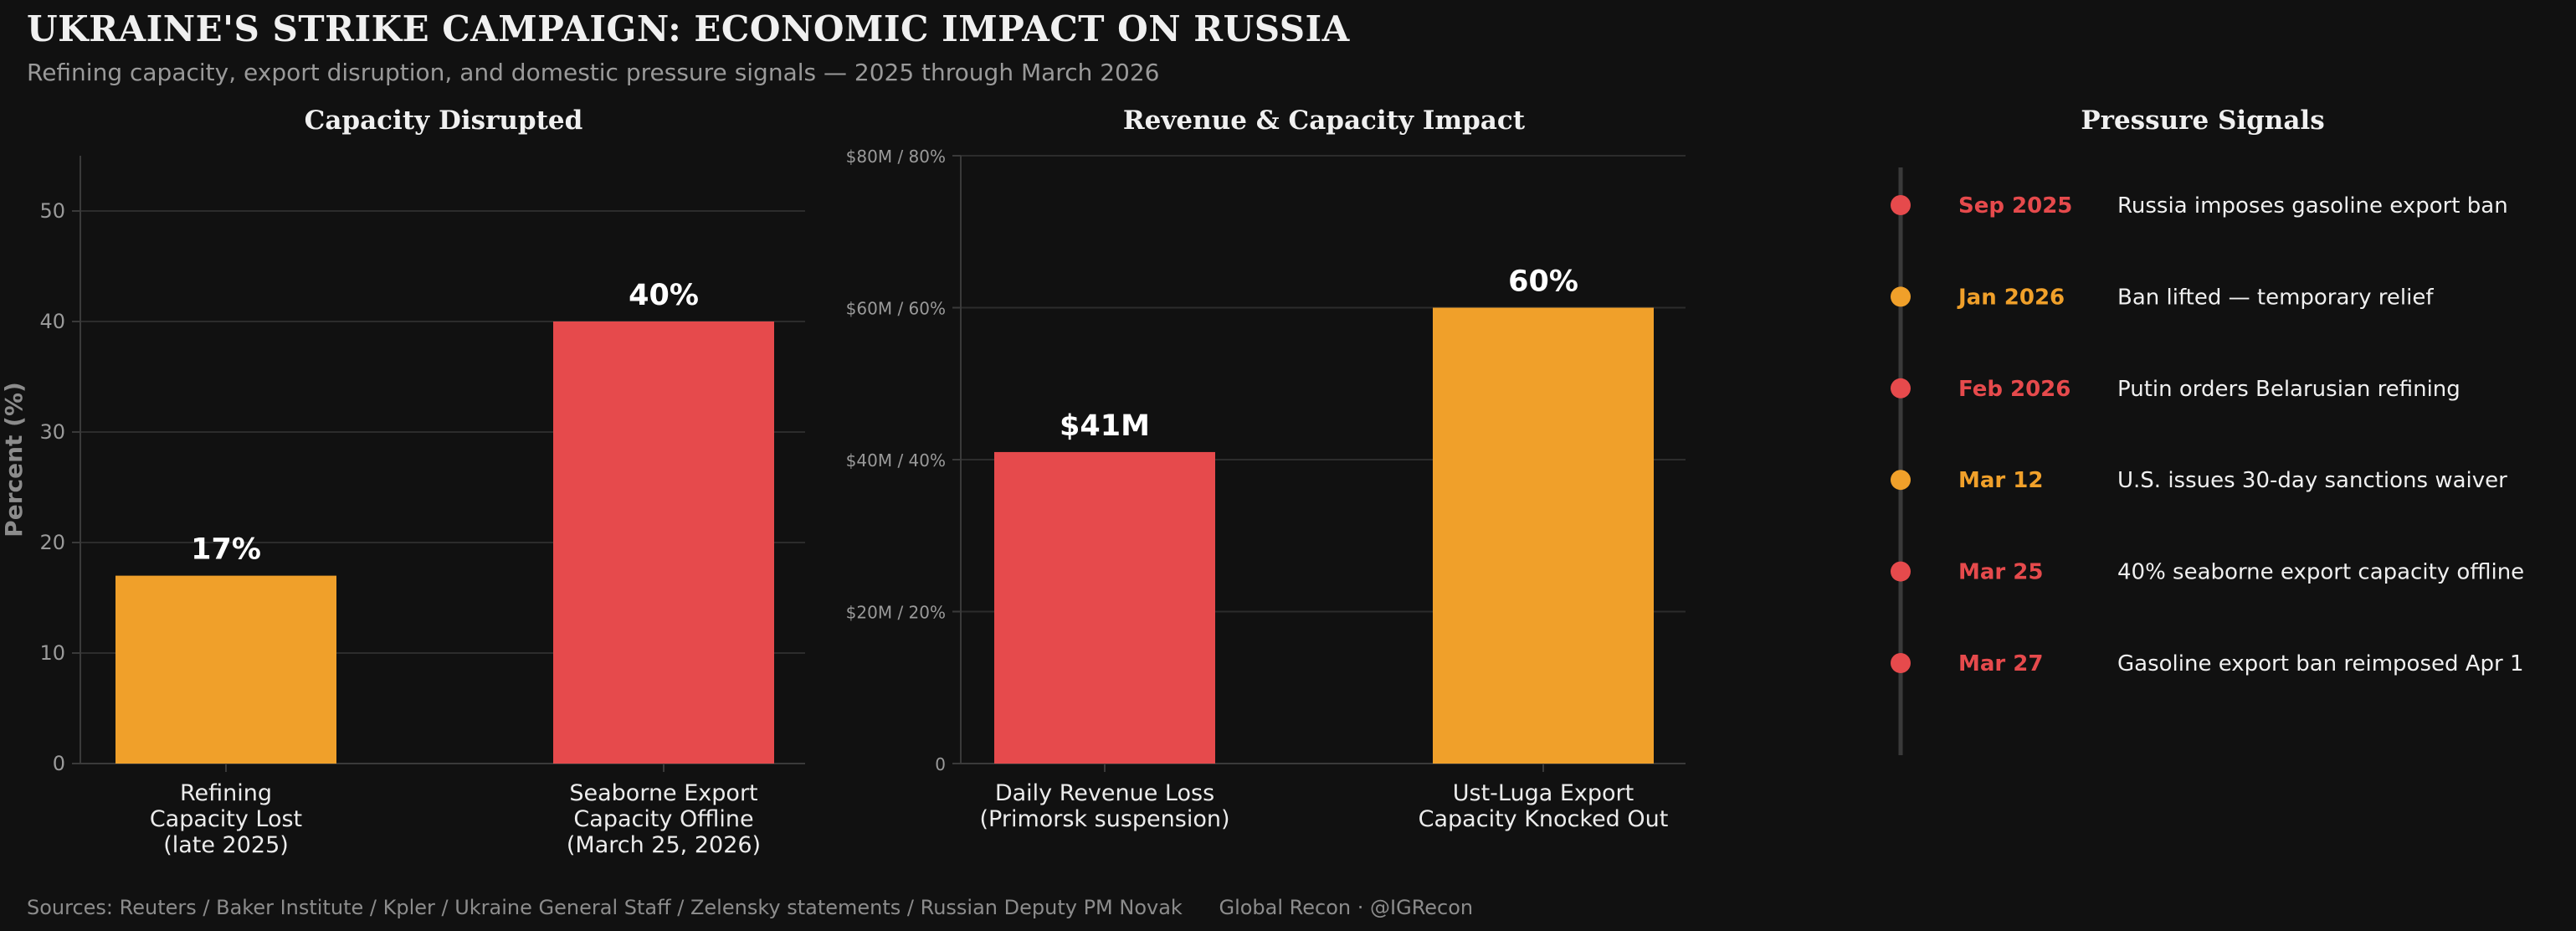 This screenshot has height=931, width=2576. What do you see at coordinates (52, 432) in the screenshot?
I see `chart-0-ytick-label: 30` at bounding box center [52, 432].